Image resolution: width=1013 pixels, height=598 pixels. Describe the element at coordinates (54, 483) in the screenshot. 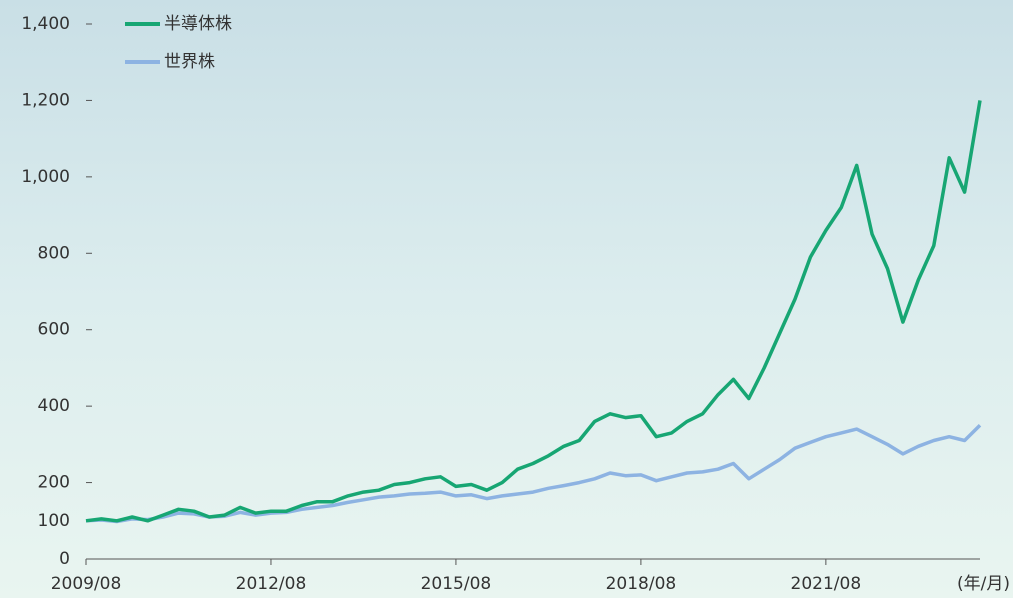

I see `y-tick-label: 200` at that location.